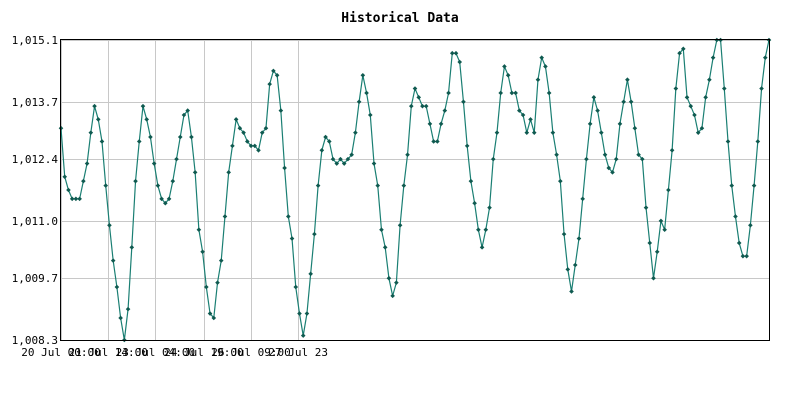 Image resolution: width=800 pixels, height=400 pixels. I want to click on y-tick-label: 1,013.7, so click(35, 102).